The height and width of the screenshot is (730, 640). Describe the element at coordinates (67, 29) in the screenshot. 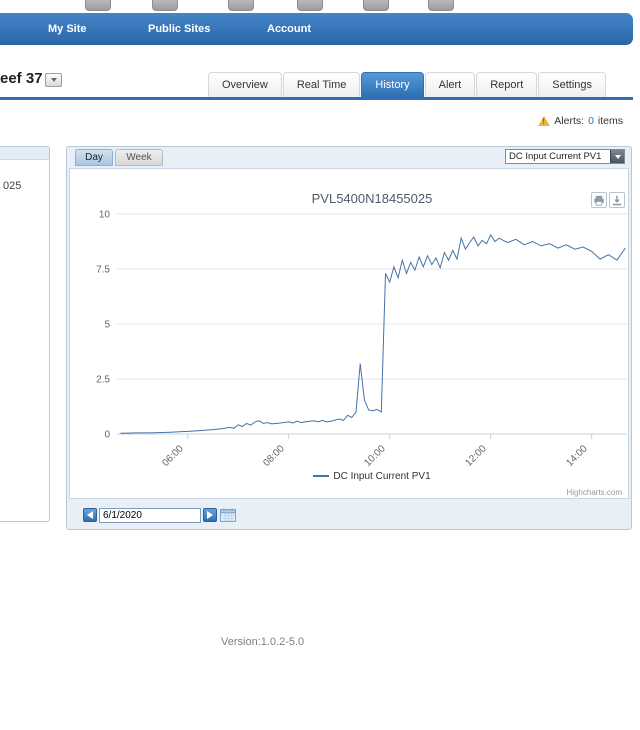

I see `nav-item-my-site: My Site` at that location.